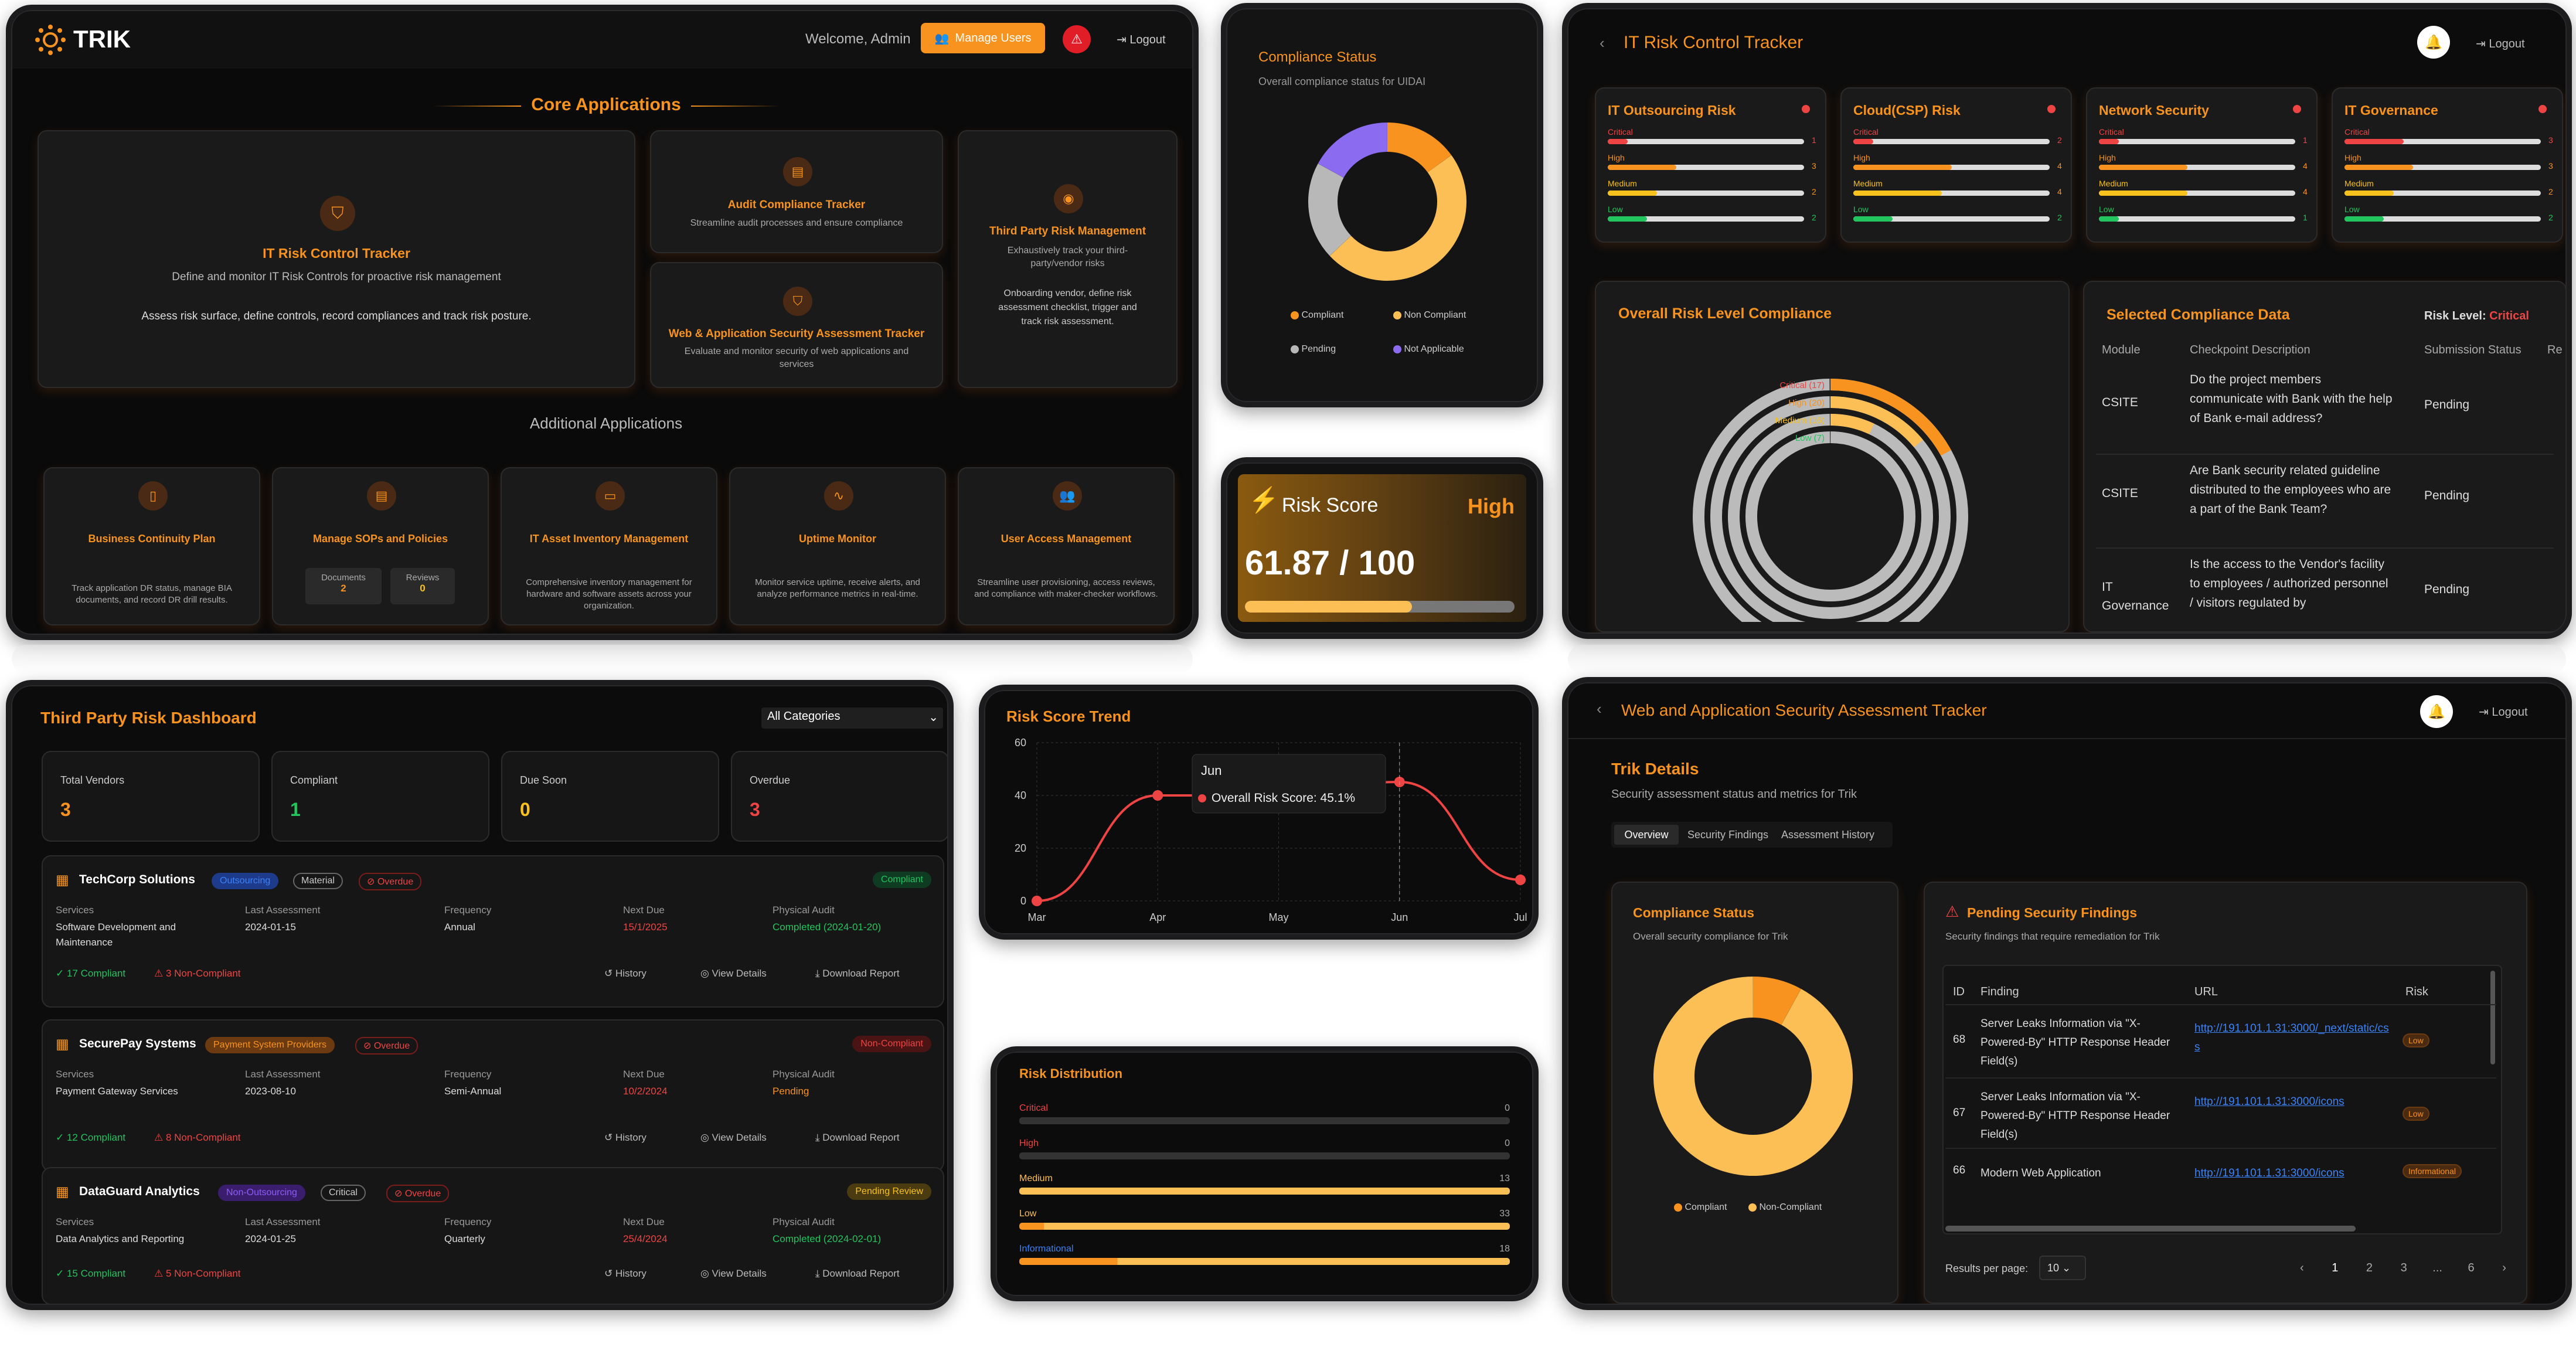 The height and width of the screenshot is (1364, 2576). What do you see at coordinates (2447, 496) in the screenshot?
I see `cell-status: Pending` at bounding box center [2447, 496].